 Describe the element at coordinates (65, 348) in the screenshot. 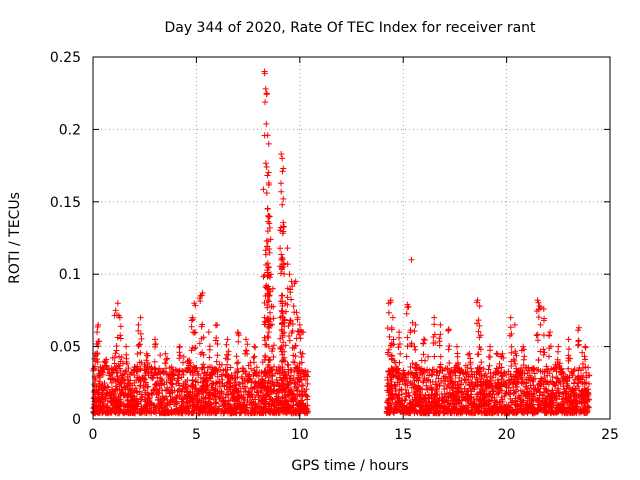

I see `y-tick-label: 0.05` at that location.